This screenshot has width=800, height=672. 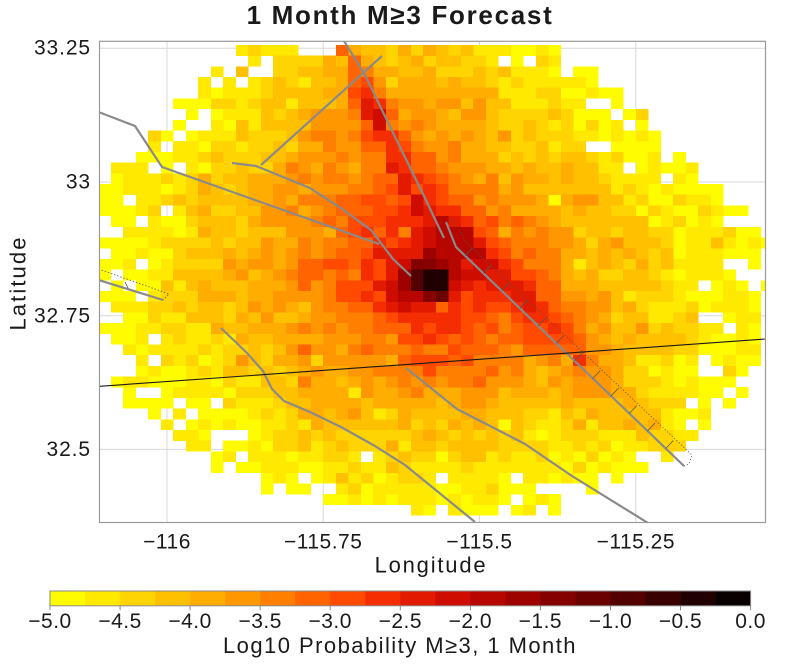 What do you see at coordinates (329, 621) in the screenshot?
I see `svg-text: −3.0` at bounding box center [329, 621].